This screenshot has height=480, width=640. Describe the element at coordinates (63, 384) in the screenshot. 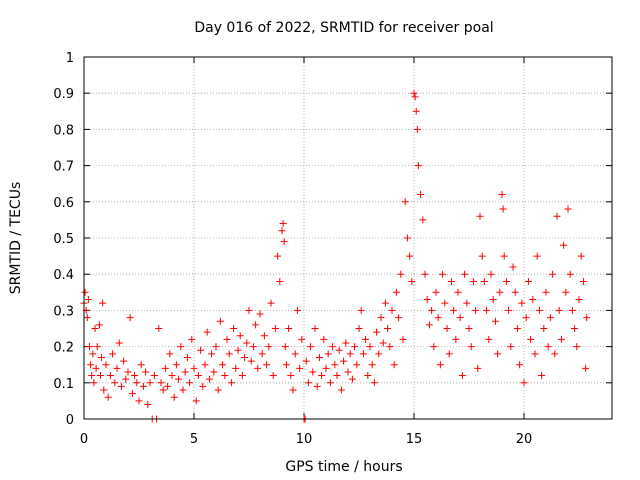

I see `y-tick-label: 0.1` at that location.